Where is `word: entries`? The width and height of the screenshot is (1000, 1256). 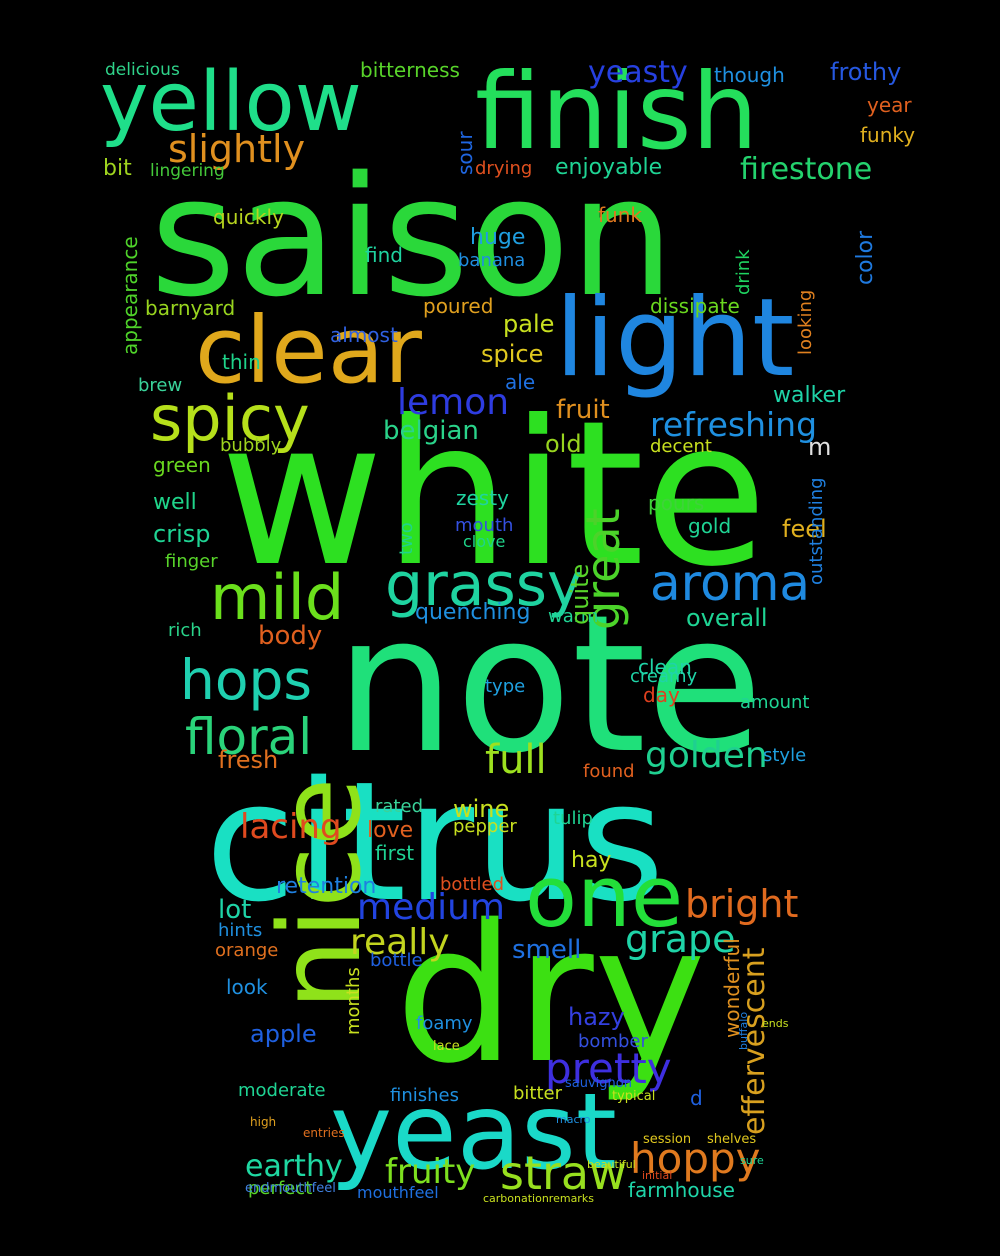 word: entries is located at coordinates (324, 1133).